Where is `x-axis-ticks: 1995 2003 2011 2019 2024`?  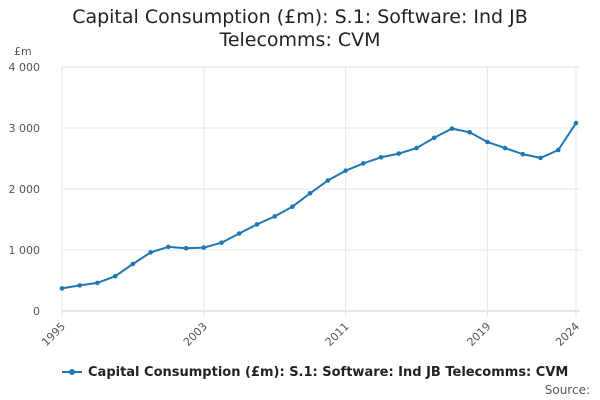
x-axis-ticks: 1995 2003 2011 2019 2024 is located at coordinates (310, 334).